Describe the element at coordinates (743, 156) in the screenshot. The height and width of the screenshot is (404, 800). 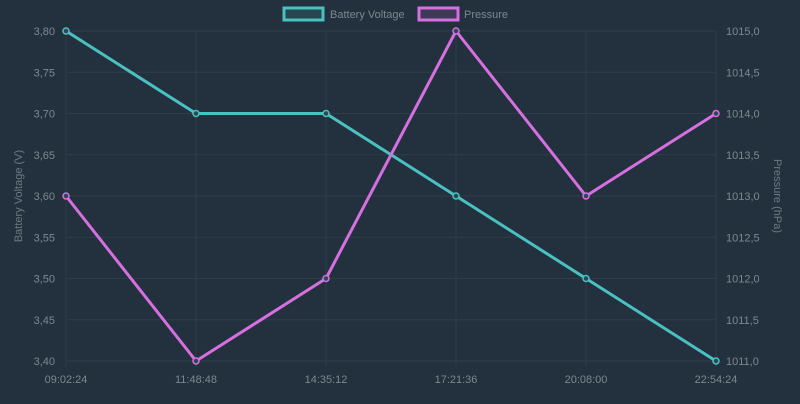
I see `right-tick-label: 1013,5` at that location.